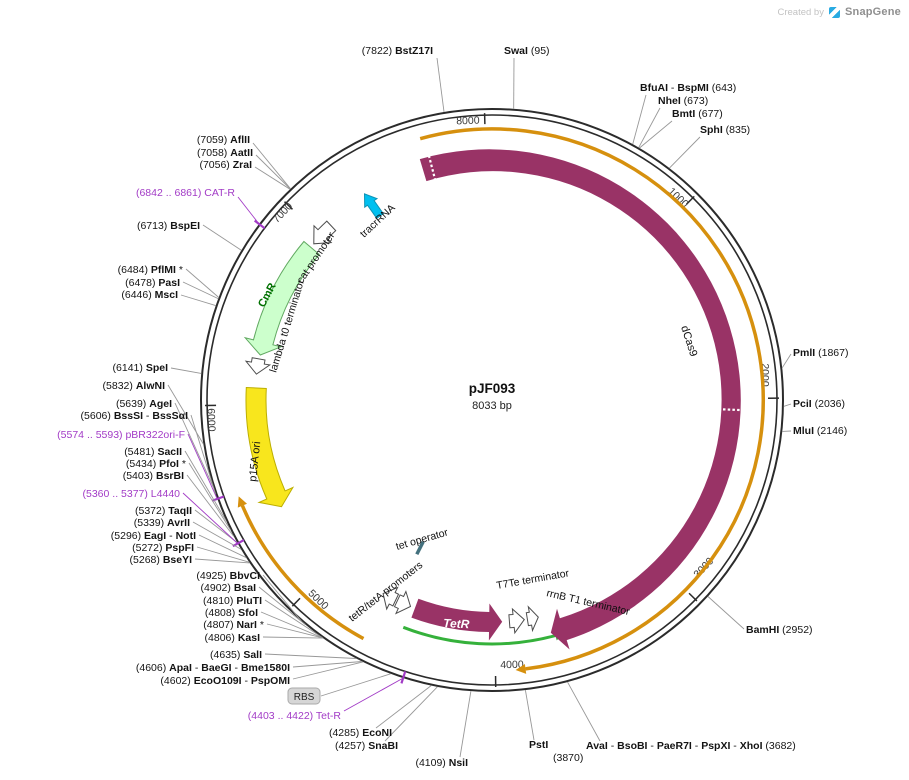 The width and height of the screenshot is (909, 780). I want to click on enzyme-label-kasi: (4806) KasI, so click(233, 638).